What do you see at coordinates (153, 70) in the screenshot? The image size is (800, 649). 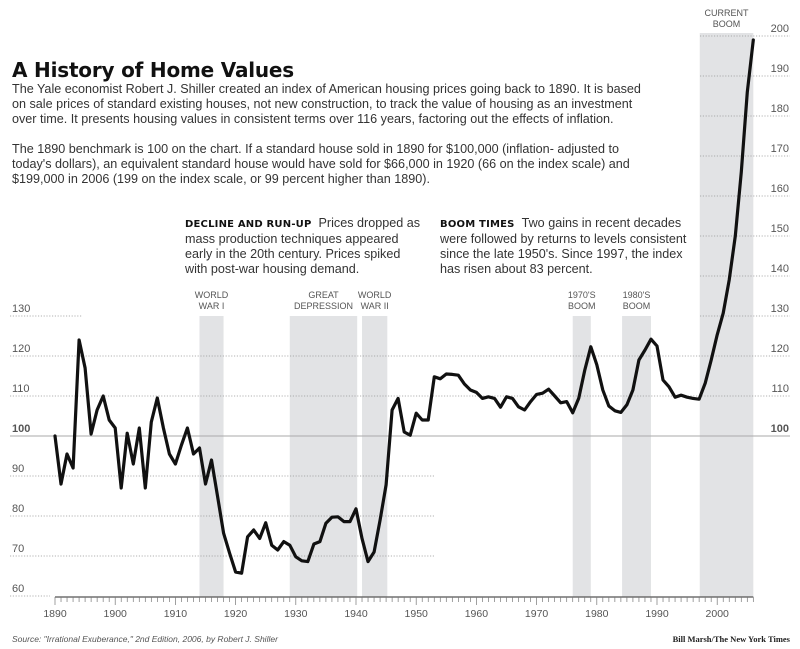 I see `chart-title: A History of Home Values` at bounding box center [153, 70].